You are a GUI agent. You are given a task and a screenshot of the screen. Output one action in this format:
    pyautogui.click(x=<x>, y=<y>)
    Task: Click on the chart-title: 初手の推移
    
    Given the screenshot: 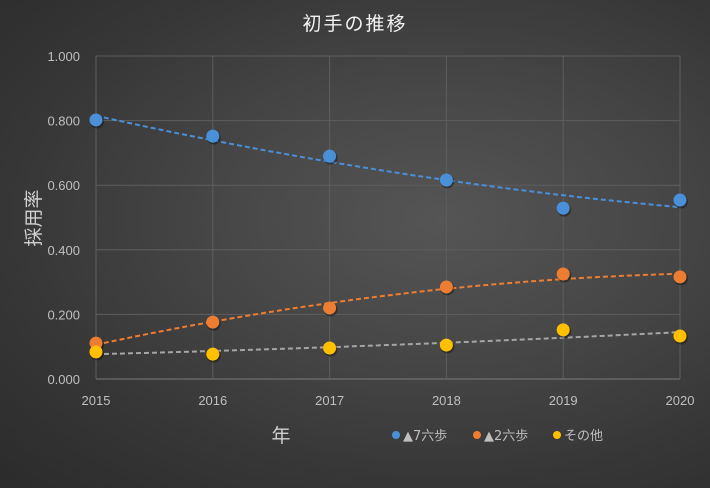 What is the action you would take?
    pyautogui.click(x=354, y=24)
    